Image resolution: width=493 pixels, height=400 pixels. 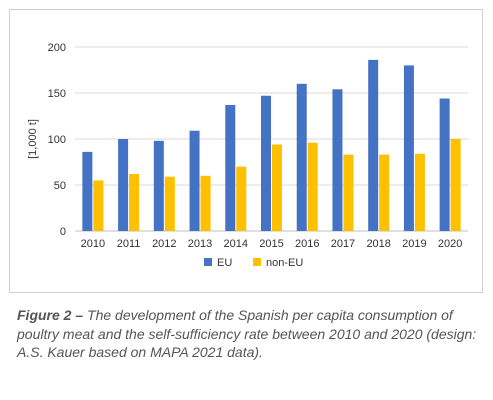 I want to click on legend-swatch-eu, so click(x=208, y=262).